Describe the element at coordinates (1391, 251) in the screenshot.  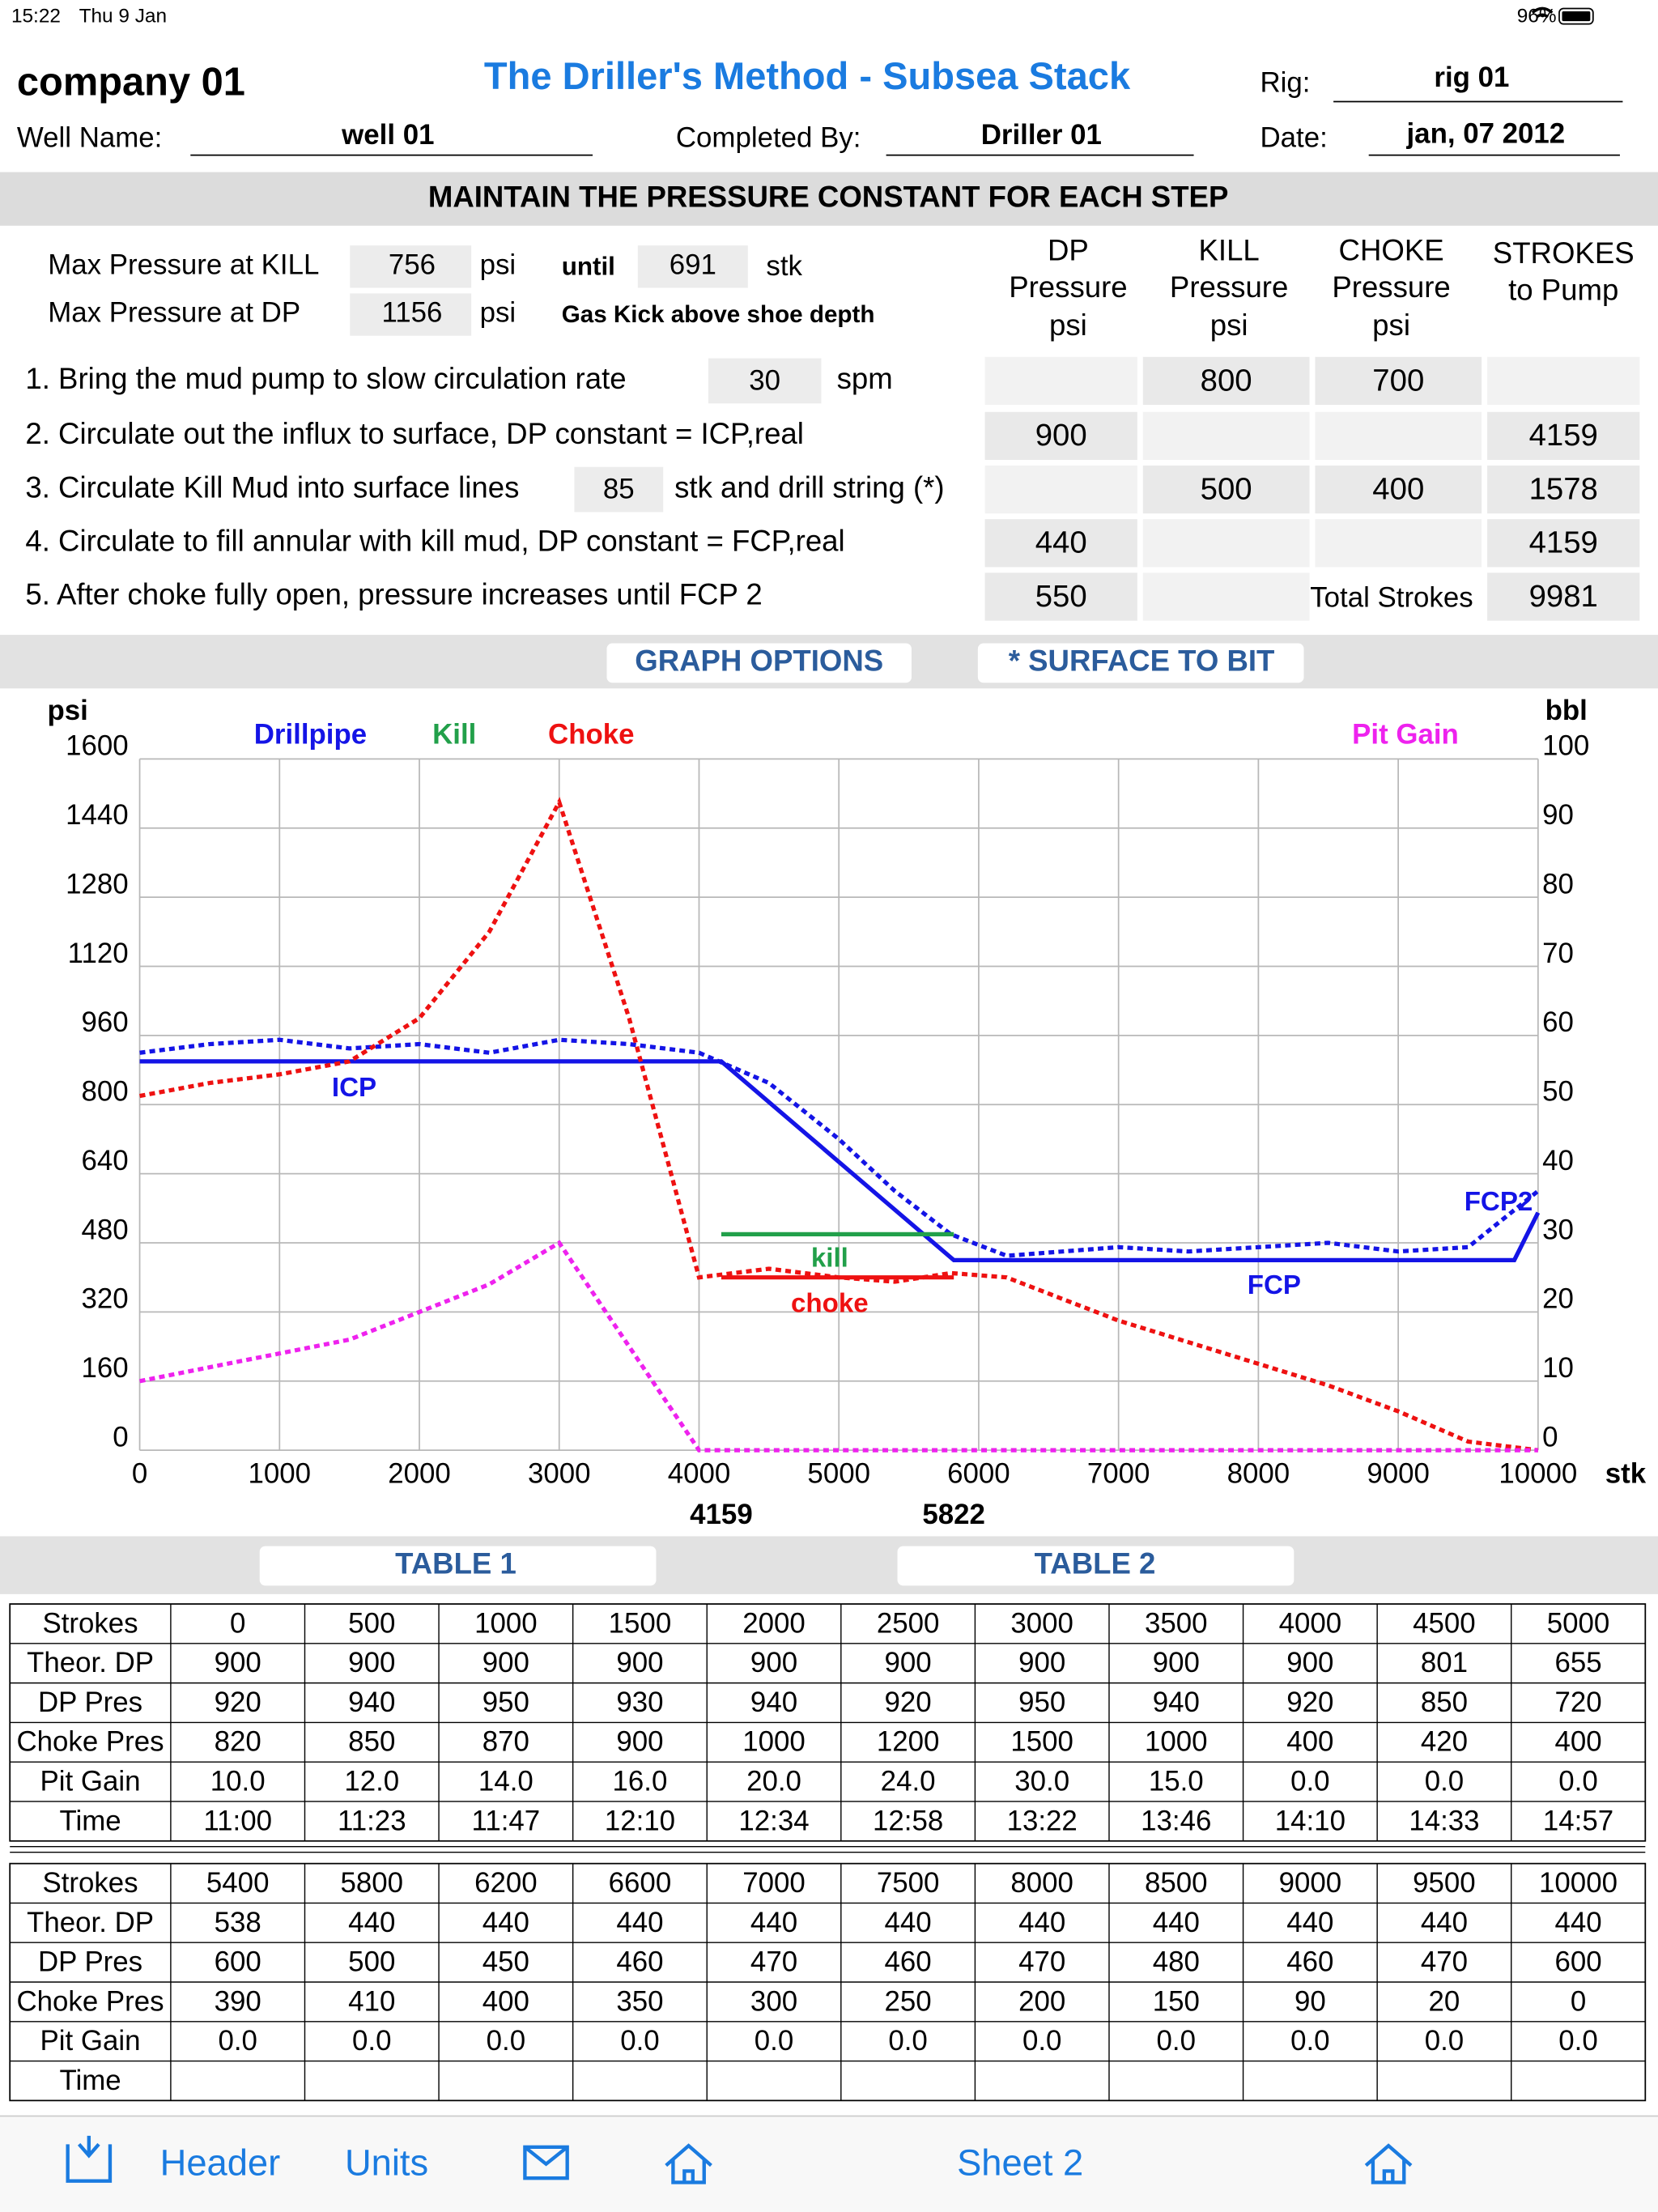
I see `column-header: CHOKE` at that location.